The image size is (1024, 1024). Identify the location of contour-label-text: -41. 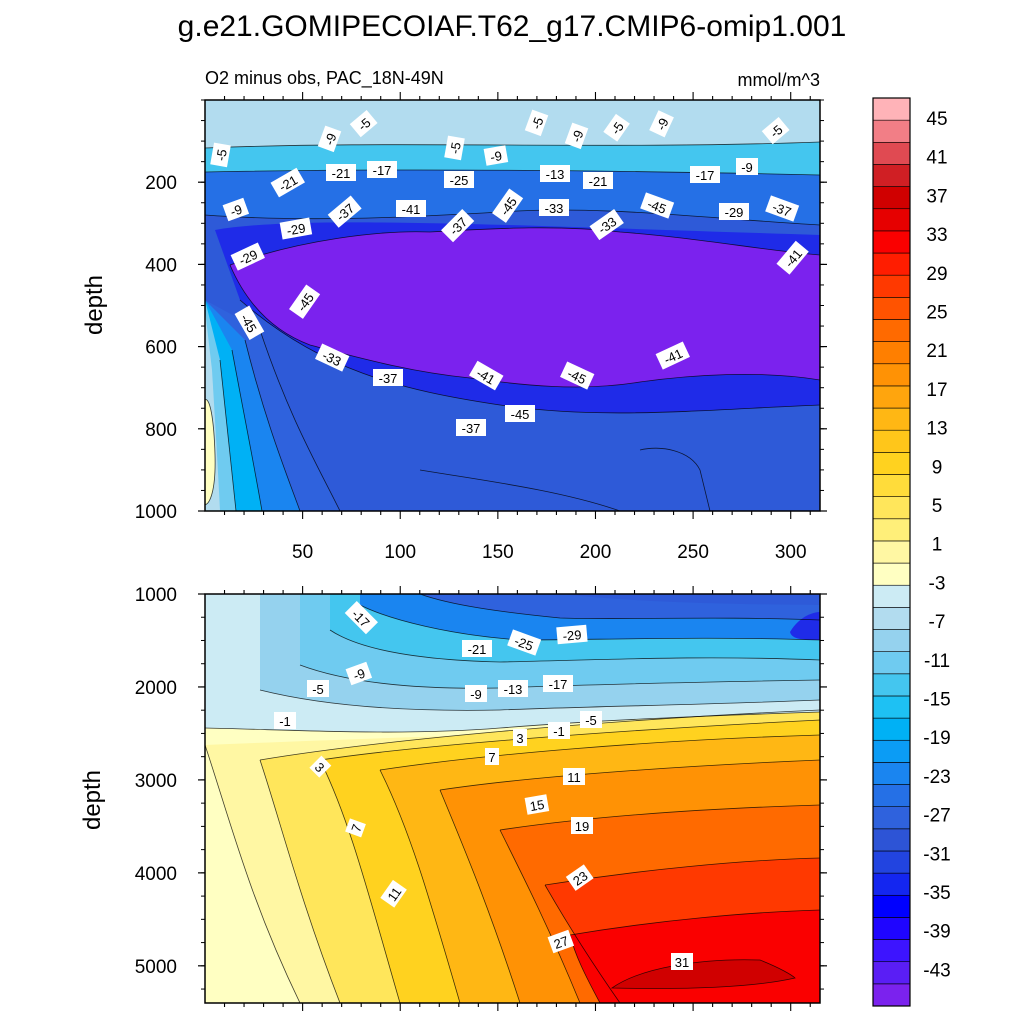
(673, 357).